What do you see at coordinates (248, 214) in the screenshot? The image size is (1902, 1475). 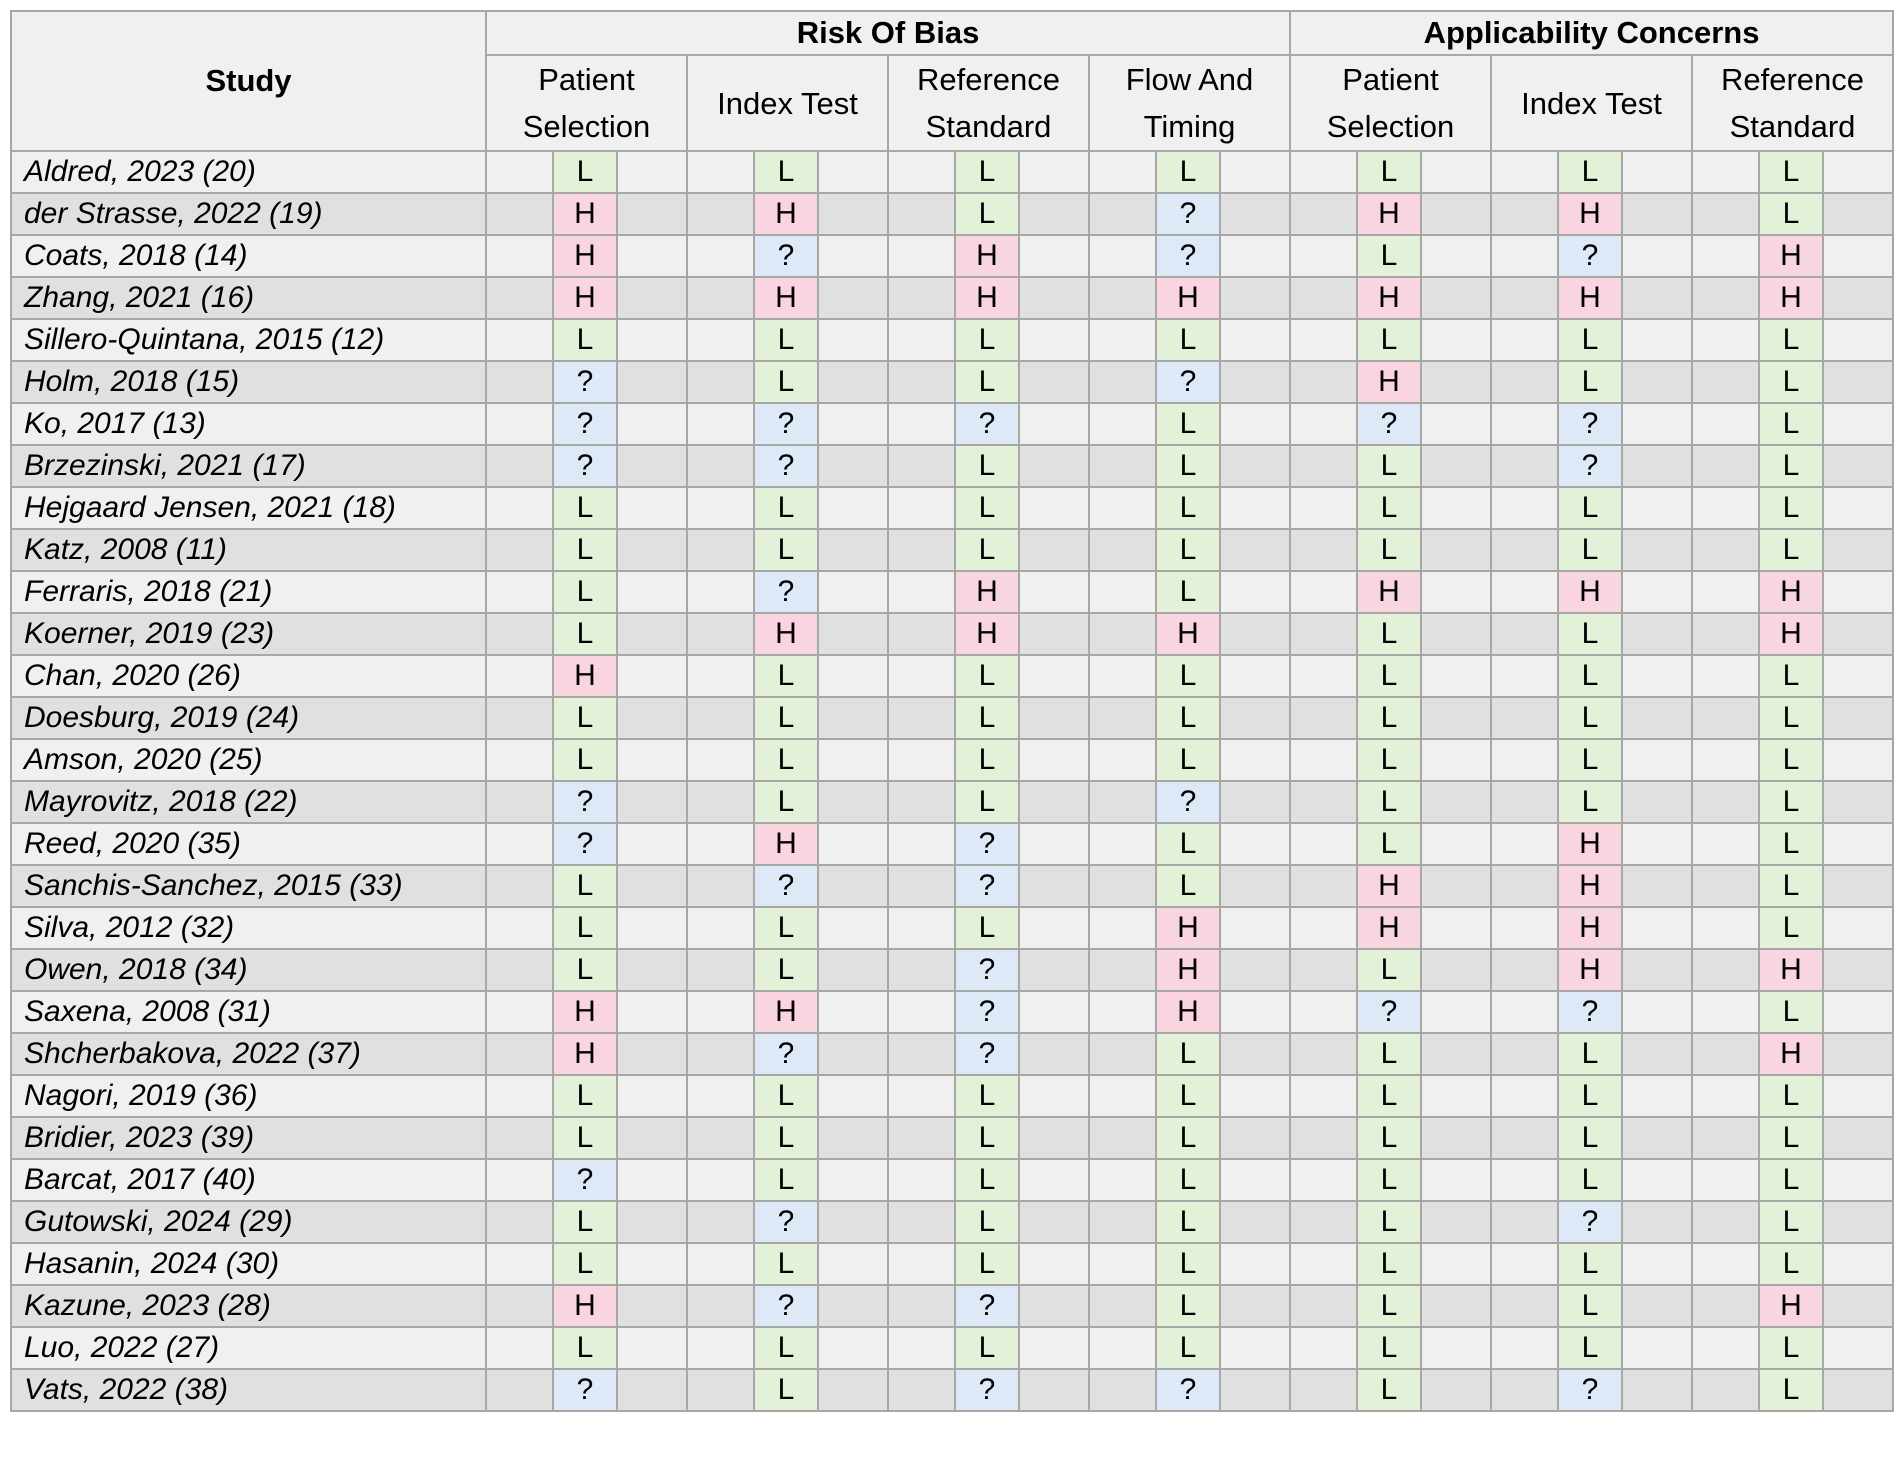 I see `study-name-cell: der Strasse, 2022 (19)` at bounding box center [248, 214].